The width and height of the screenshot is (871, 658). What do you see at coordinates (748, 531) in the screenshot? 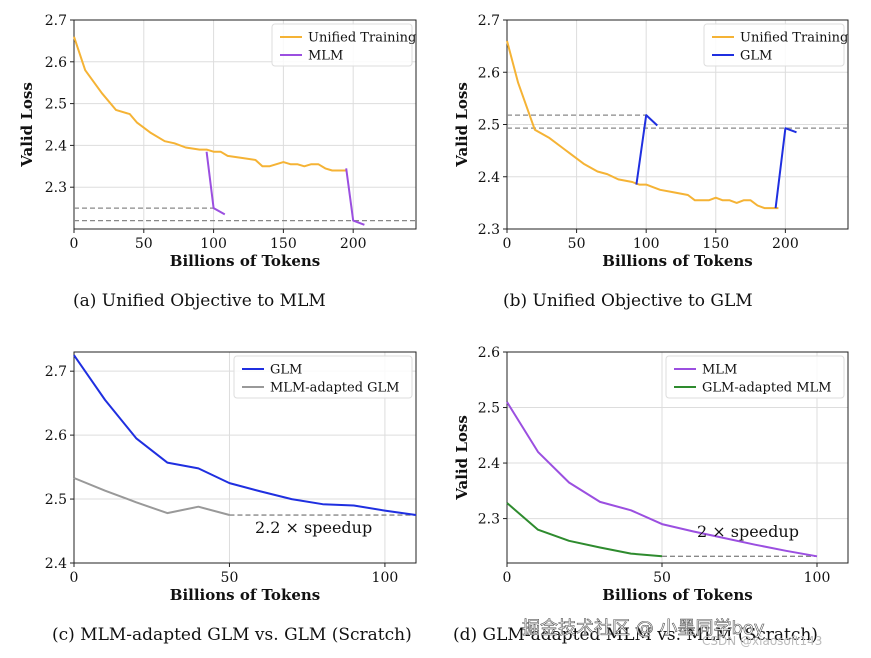
I see `speedup-annotation: 2 × speedup` at bounding box center [748, 531].